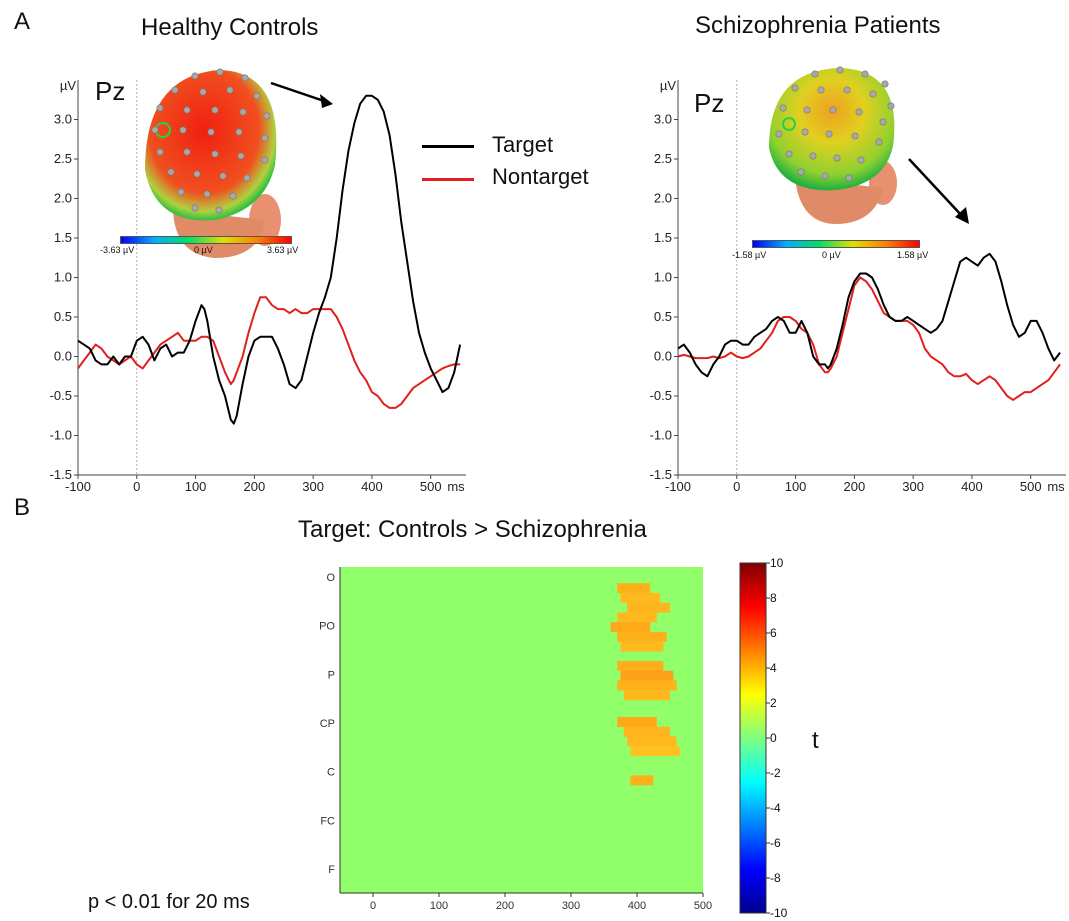 The image size is (1069, 921). Describe the element at coordinates (63, 158) in the screenshot. I see `controls-y-tick-label: 2.5` at that location.